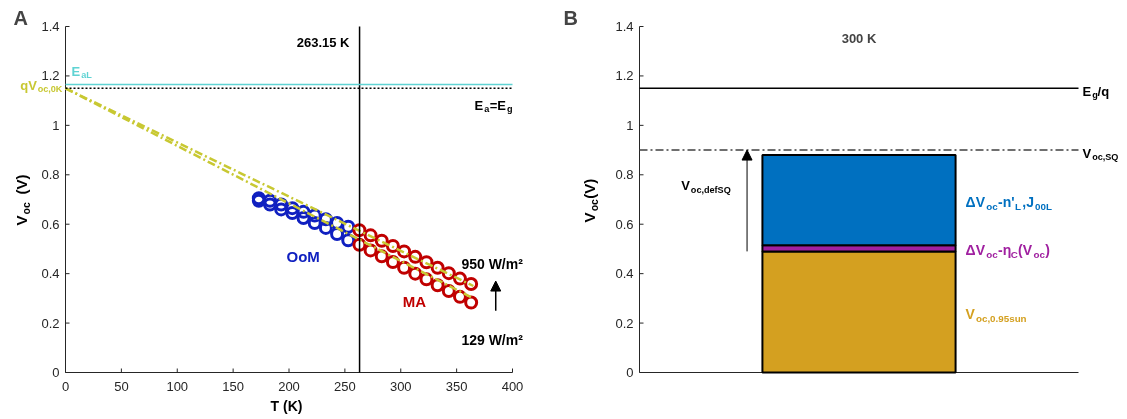 The width and height of the screenshot is (1127, 419). I want to click on x-tick-label: 350, so click(456, 386).